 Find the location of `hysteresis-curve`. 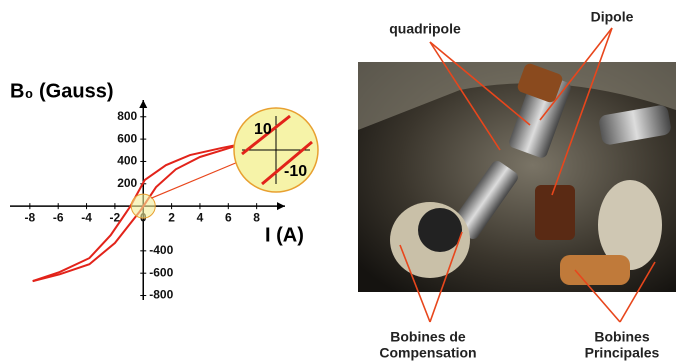

hysteresis-curve is located at coordinates (137, 213).